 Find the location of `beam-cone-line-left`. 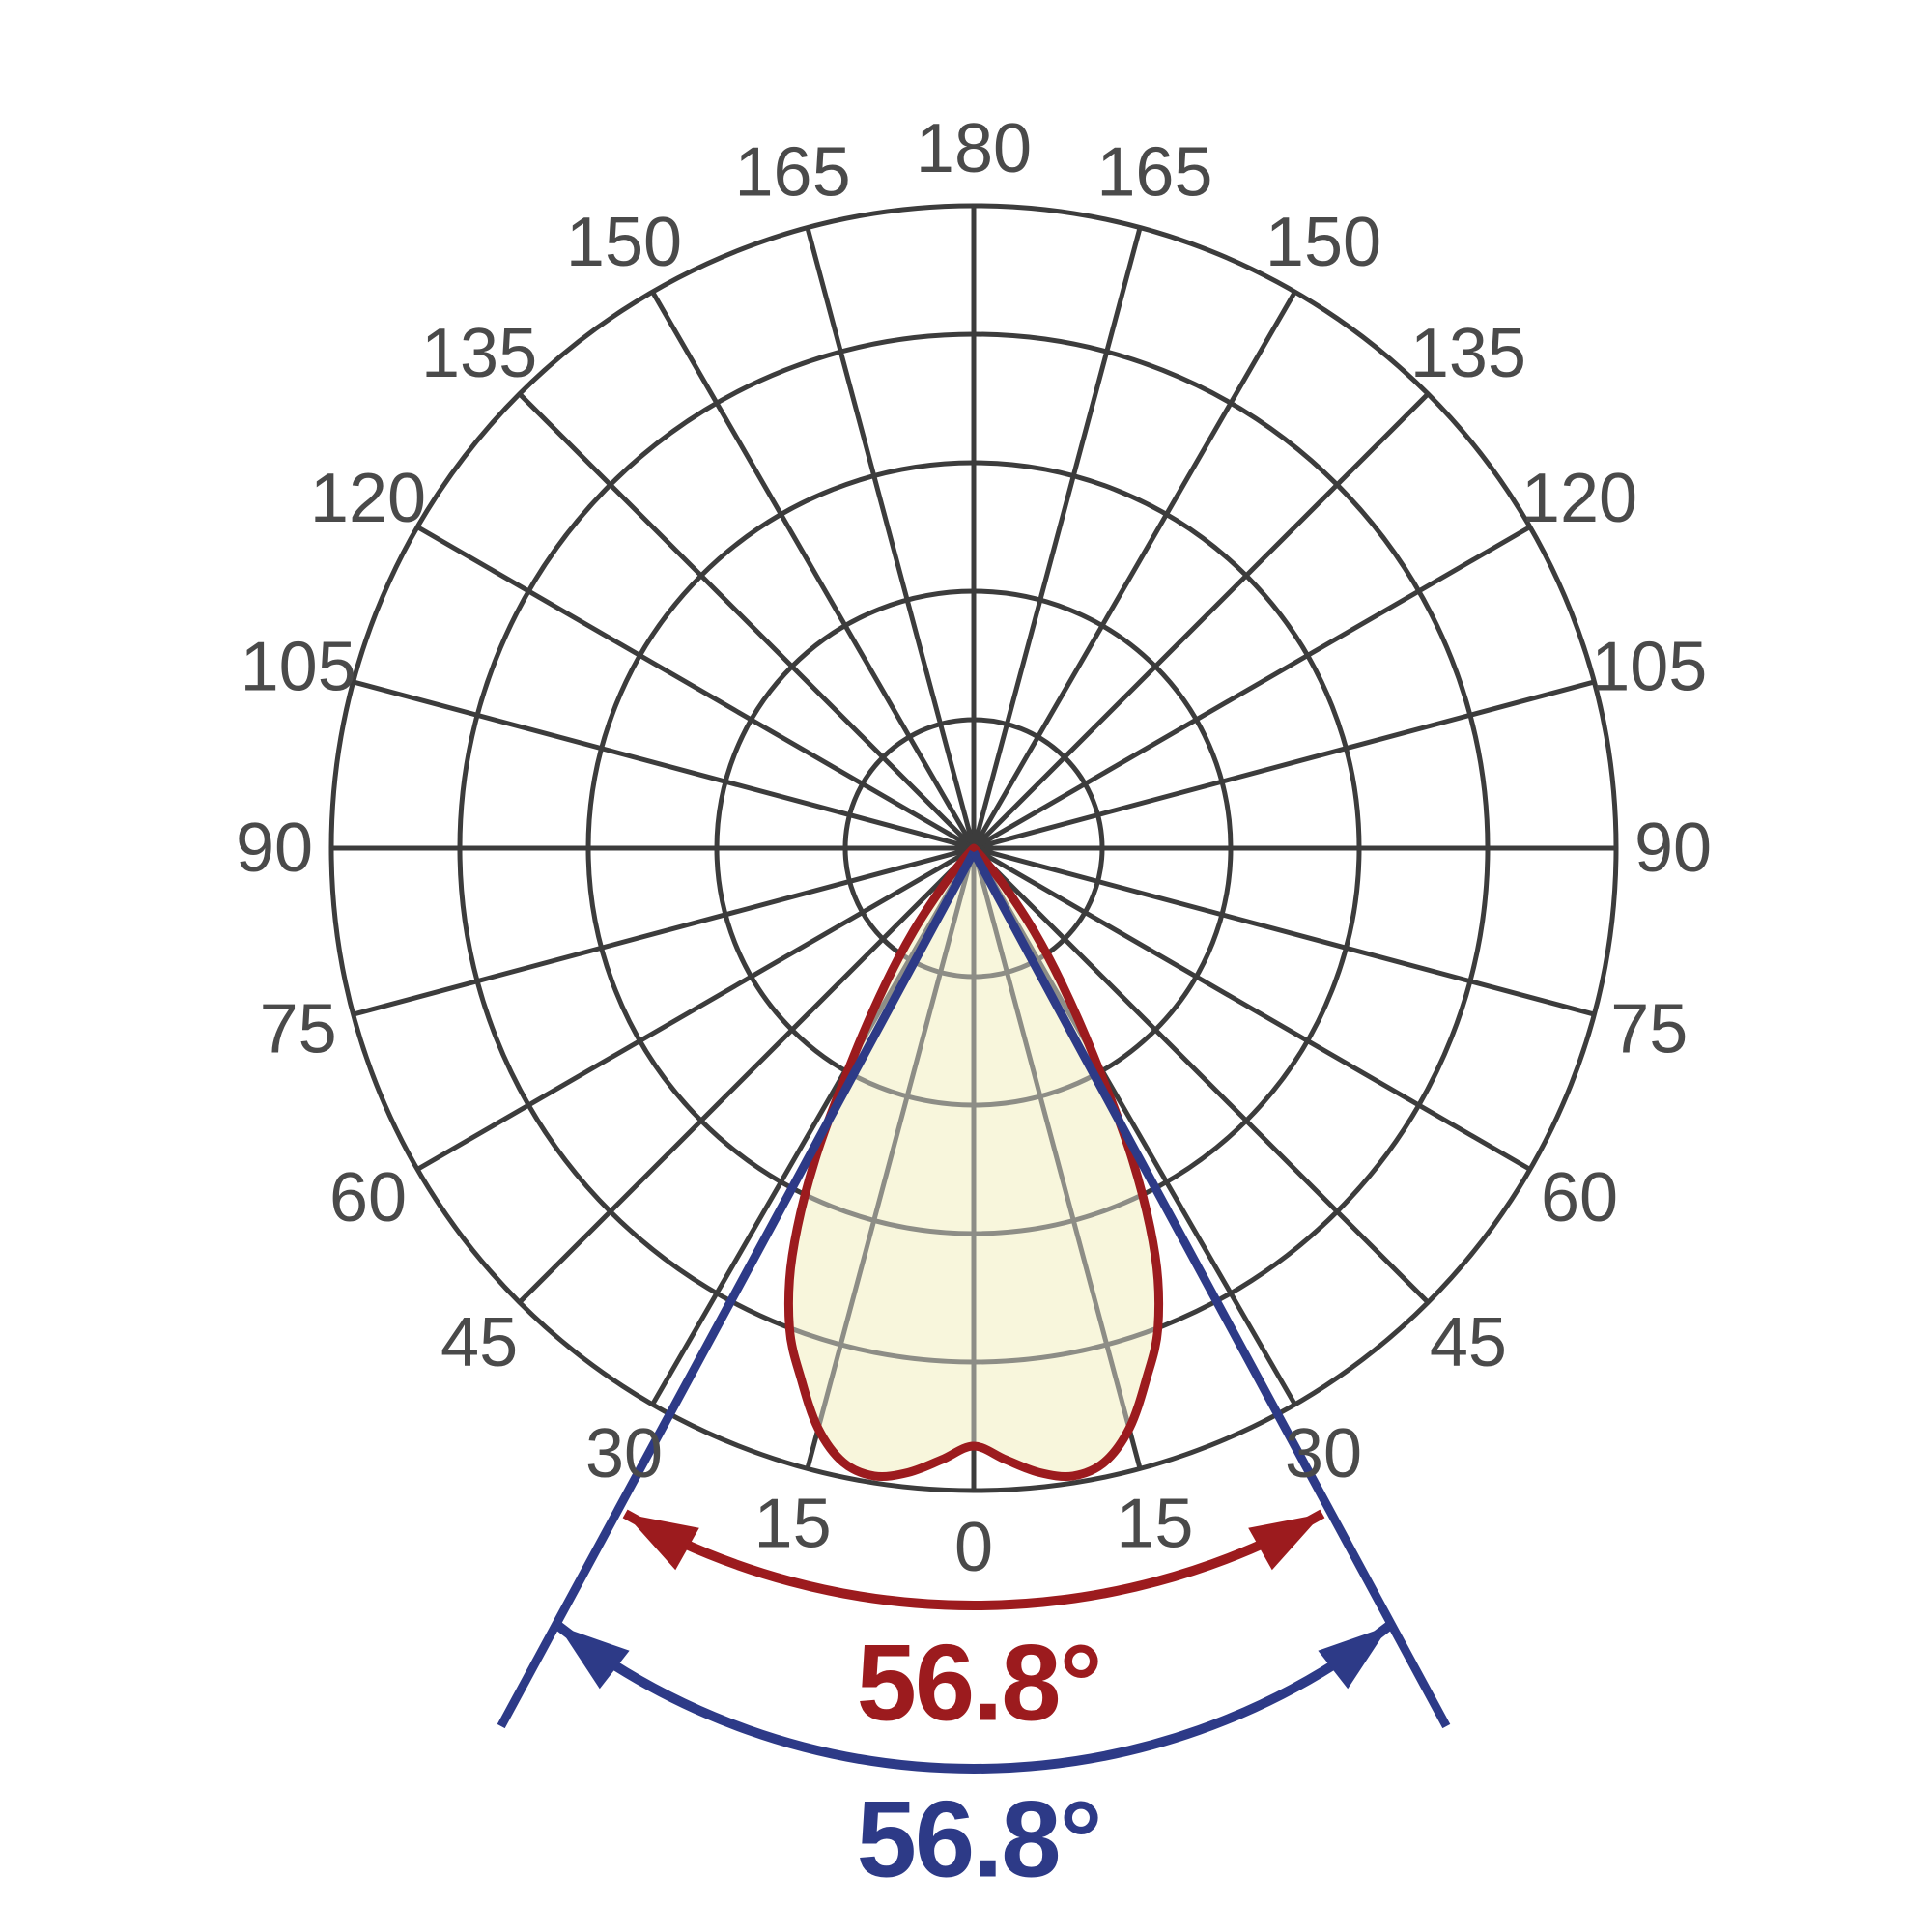

beam-cone-line-left is located at coordinates (737, 1289).